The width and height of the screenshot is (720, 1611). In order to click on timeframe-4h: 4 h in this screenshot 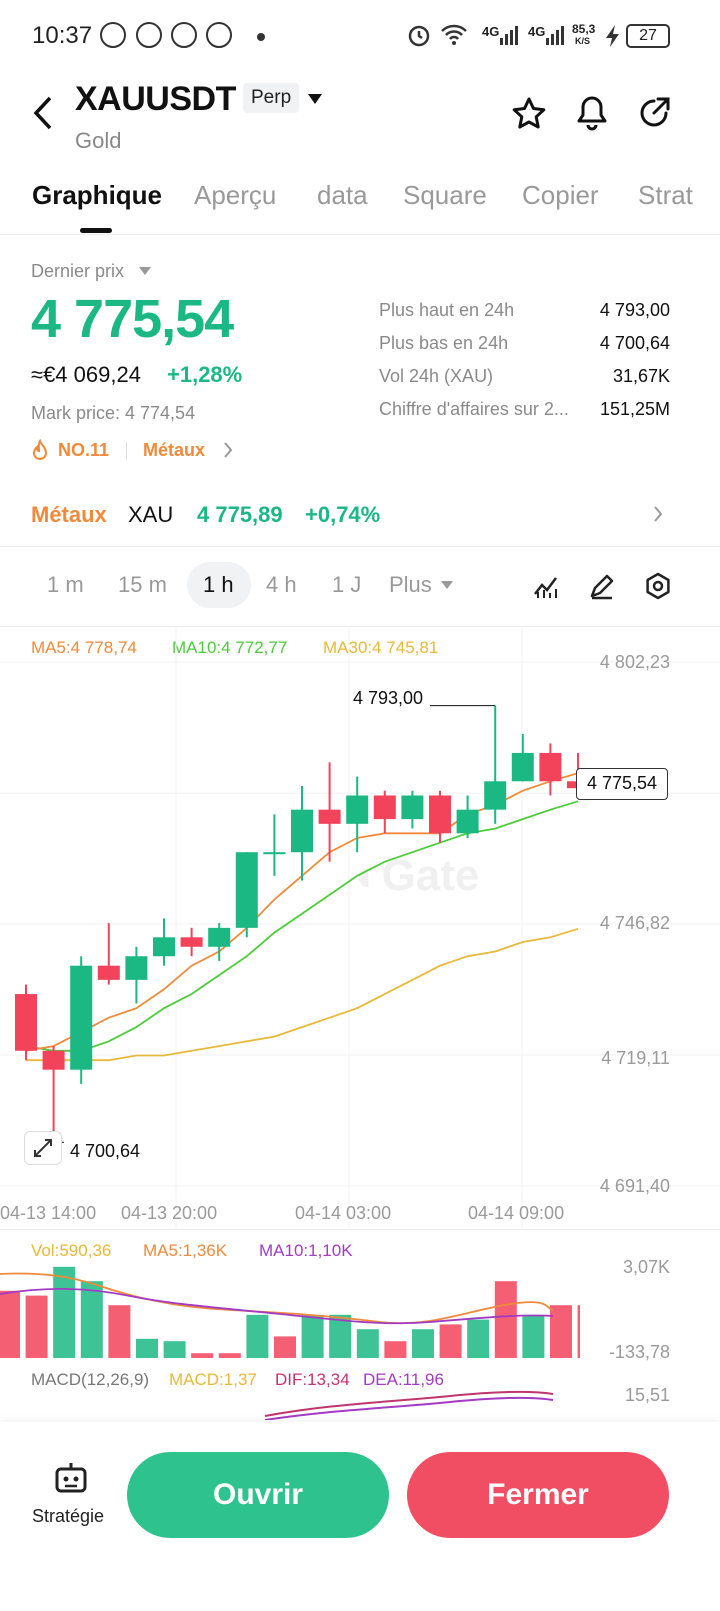, I will do `click(281, 584)`.